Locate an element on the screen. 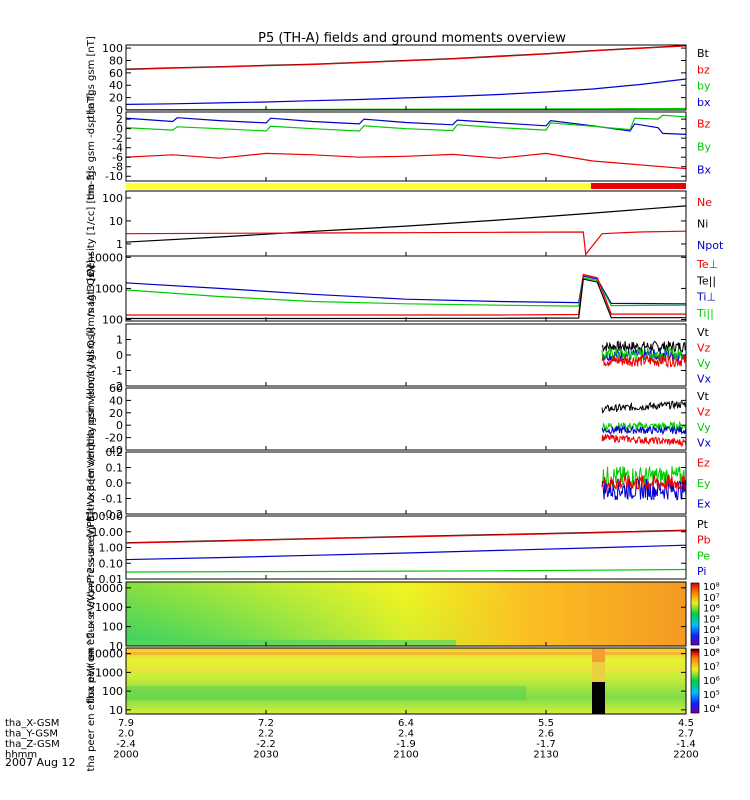 Image resolution: width=750 pixels, height=800 pixels. peir-spectrogram-colorbar-label: 10⁴ is located at coordinates (711, 630).